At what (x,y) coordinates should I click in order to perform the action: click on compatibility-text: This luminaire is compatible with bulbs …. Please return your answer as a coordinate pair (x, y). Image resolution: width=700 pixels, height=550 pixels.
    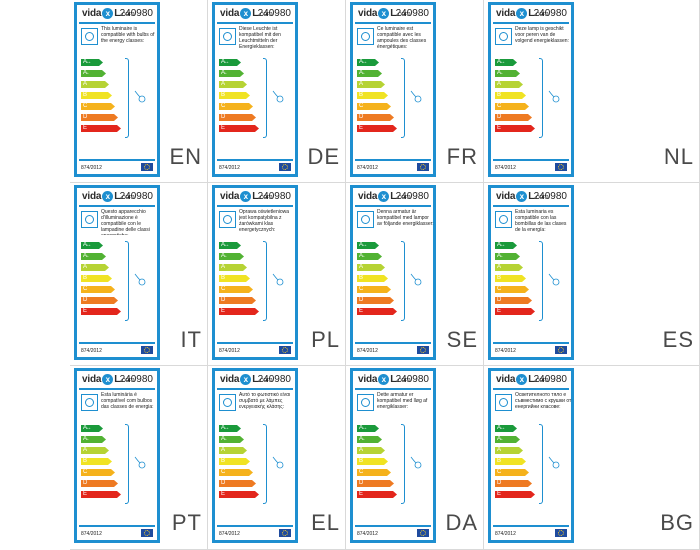
    Looking at the image, I should click on (128, 35).